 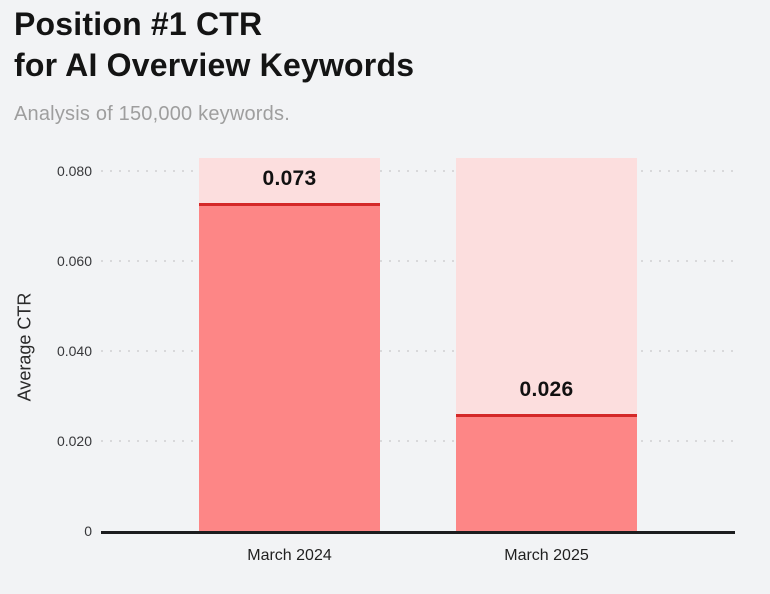 I want to click on y-tick-label: 0.060, so click(x=74, y=261).